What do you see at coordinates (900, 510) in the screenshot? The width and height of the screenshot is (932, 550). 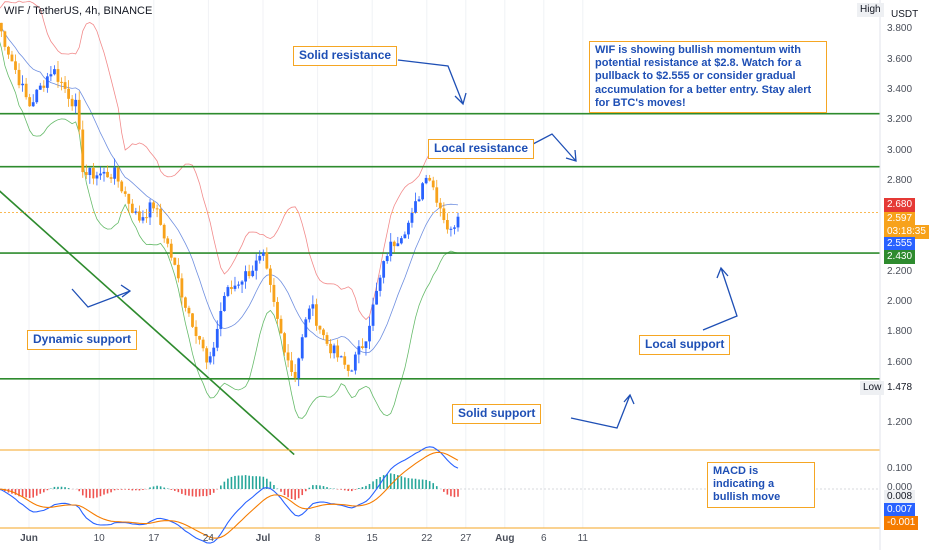 I see `macd-tag-blue: 0.007` at bounding box center [900, 510].